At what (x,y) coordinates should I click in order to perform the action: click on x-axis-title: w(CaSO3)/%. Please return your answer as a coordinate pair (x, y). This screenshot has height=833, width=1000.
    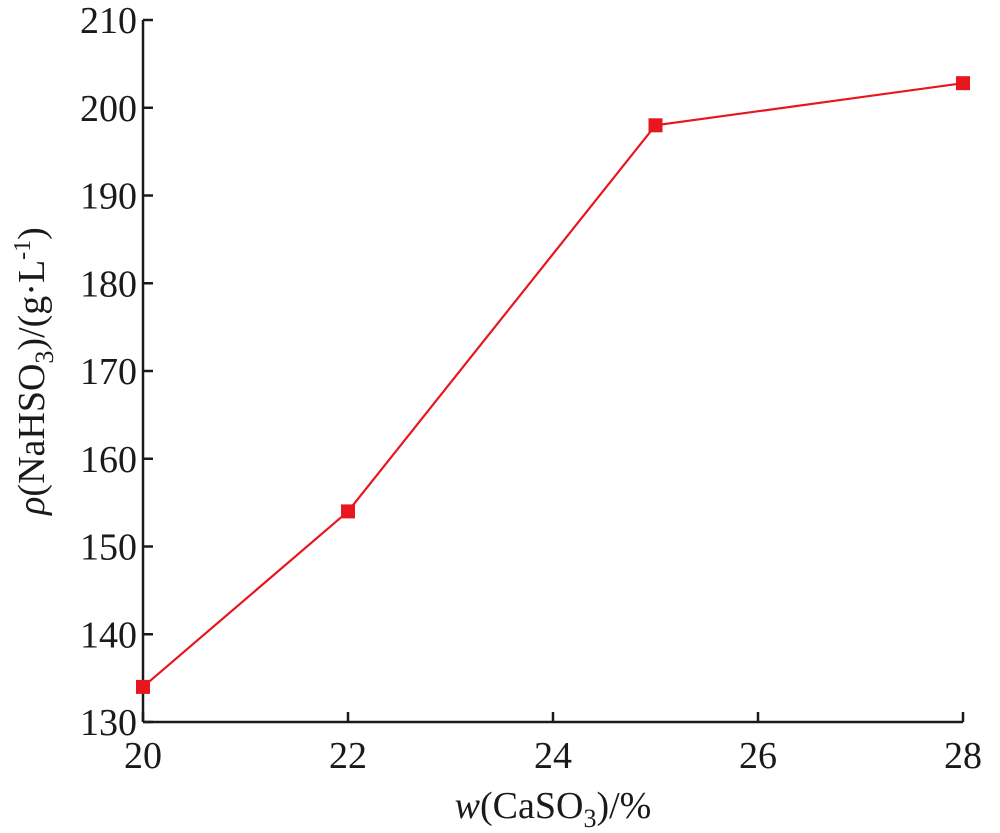
    Looking at the image, I should click on (553, 809).